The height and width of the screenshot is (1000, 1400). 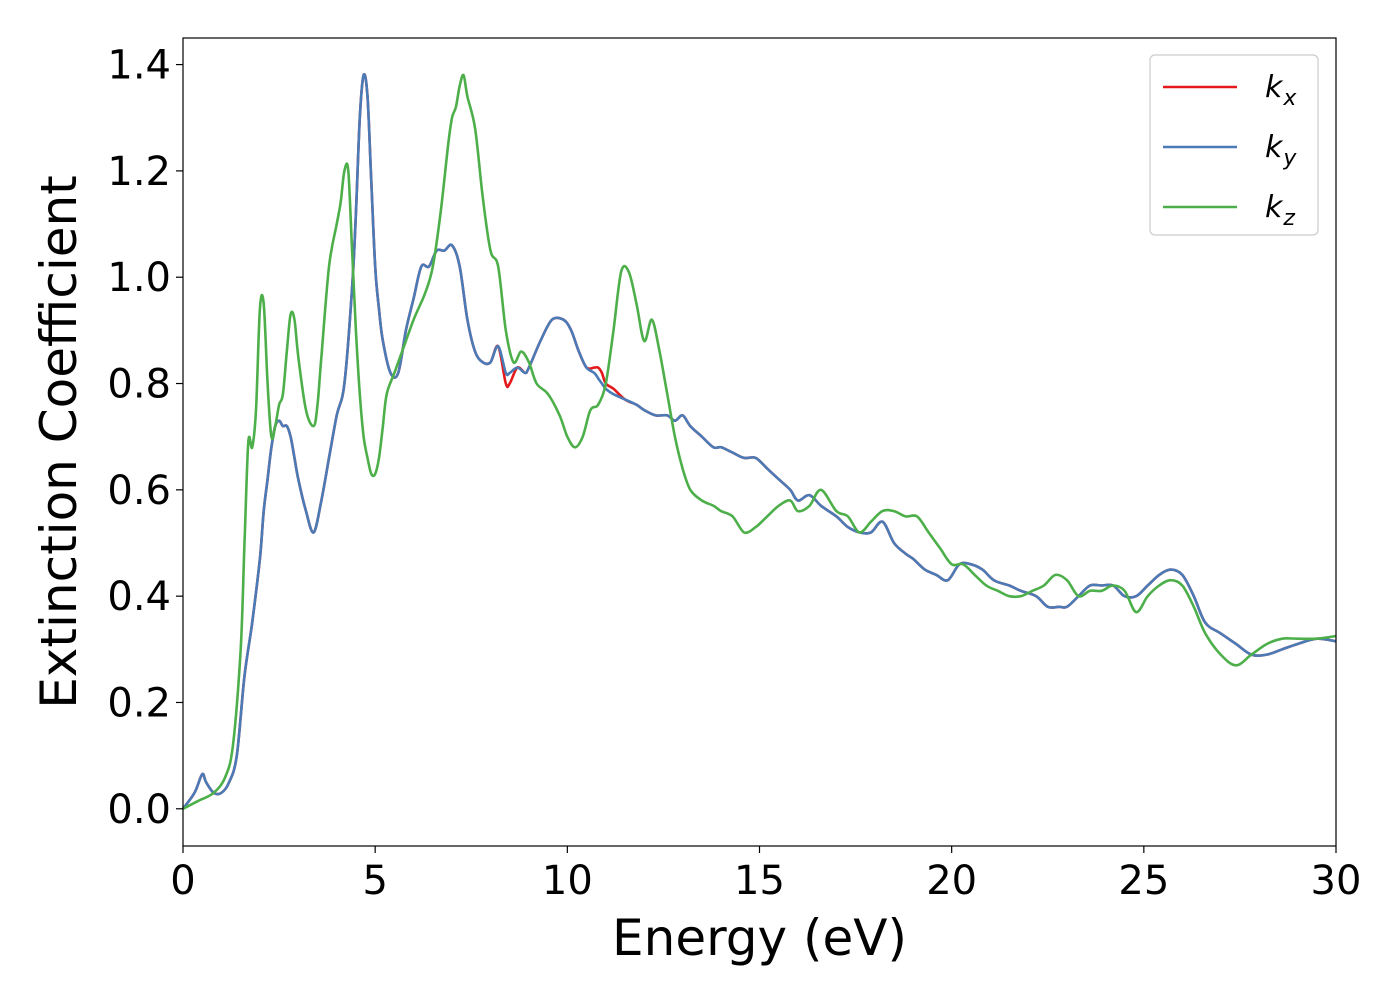 What do you see at coordinates (1336, 881) in the screenshot?
I see `x-tick-label: 30` at bounding box center [1336, 881].